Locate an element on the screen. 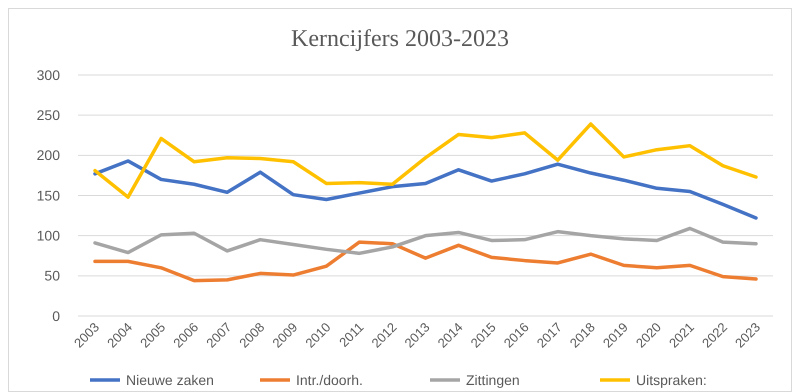 The height and width of the screenshot is (392, 800). legend-label: Uitspraken: is located at coordinates (671, 380).